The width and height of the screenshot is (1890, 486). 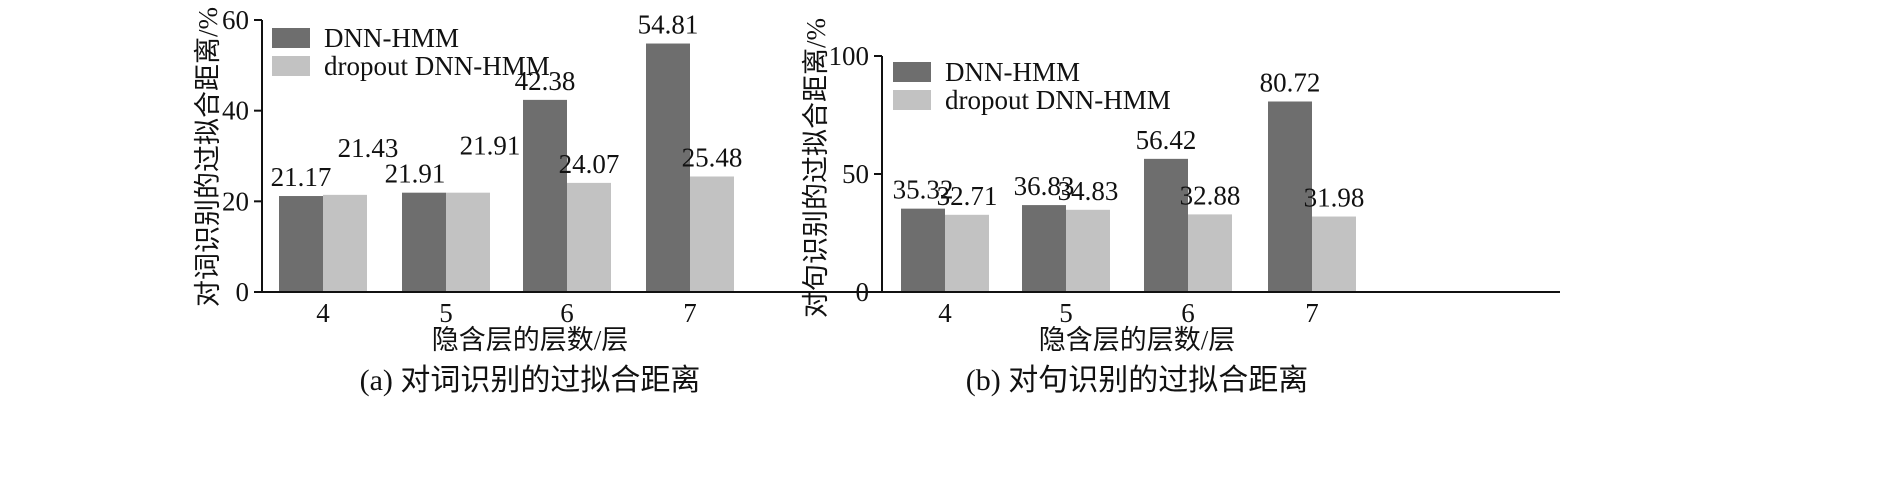 What do you see at coordinates (235, 20) in the screenshot?
I see `chart-a-y-tick-label: 60` at bounding box center [235, 20].